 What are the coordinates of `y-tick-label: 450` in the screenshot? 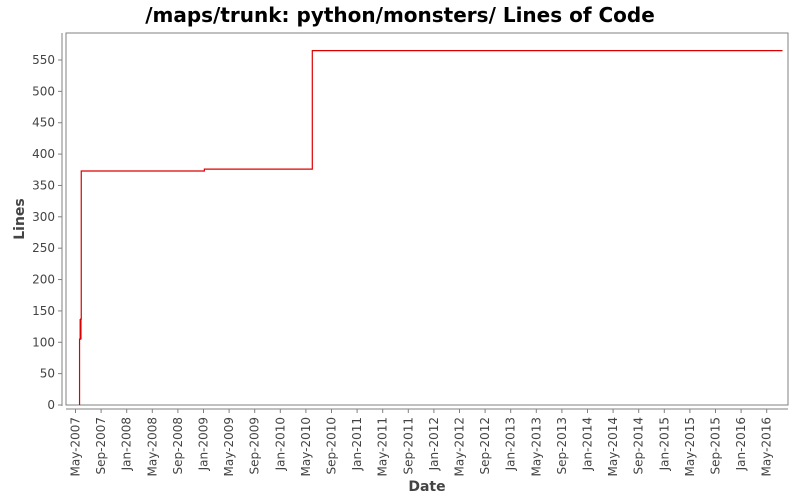 It's located at (43, 123).